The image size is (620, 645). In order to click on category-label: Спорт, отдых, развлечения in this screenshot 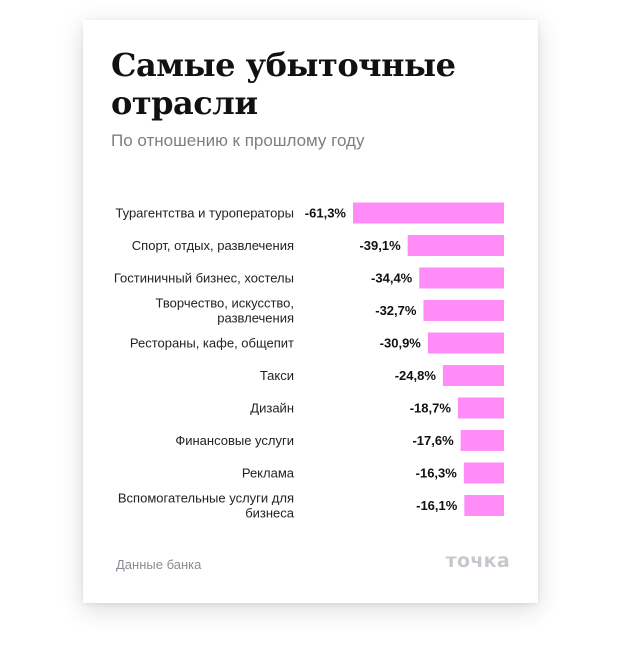, I will do `click(213, 245)`.